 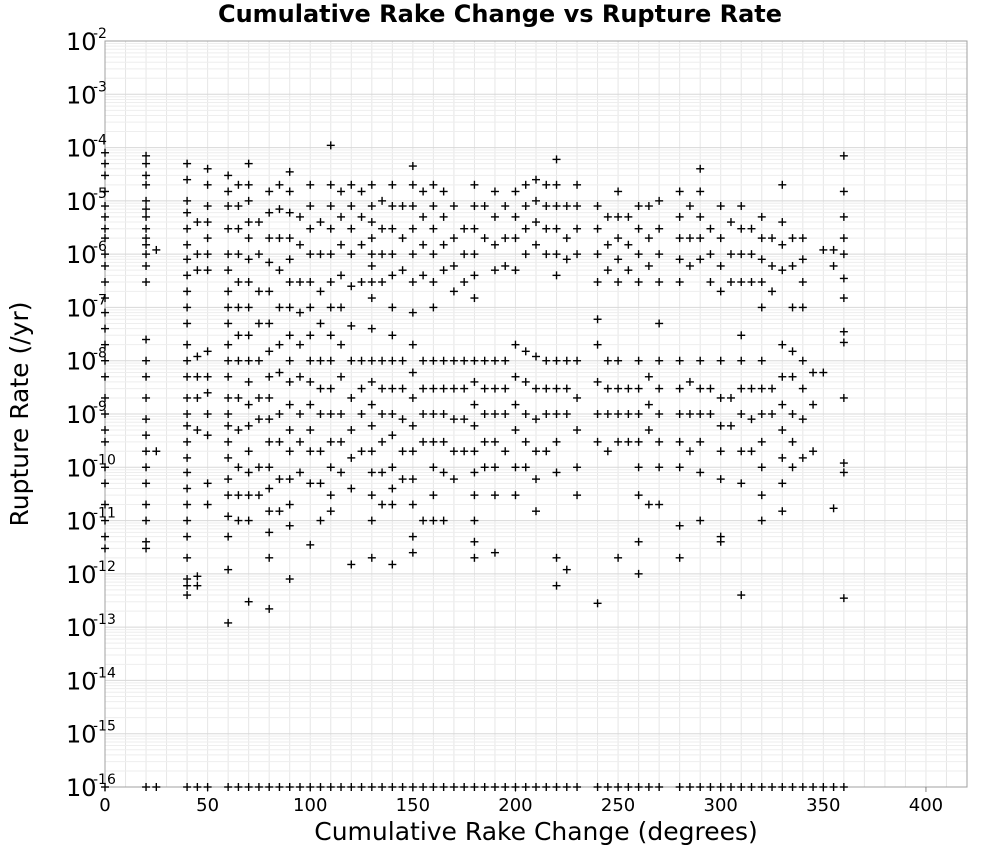 I want to click on y-tick-exponent: -5, so click(x=100, y=194).